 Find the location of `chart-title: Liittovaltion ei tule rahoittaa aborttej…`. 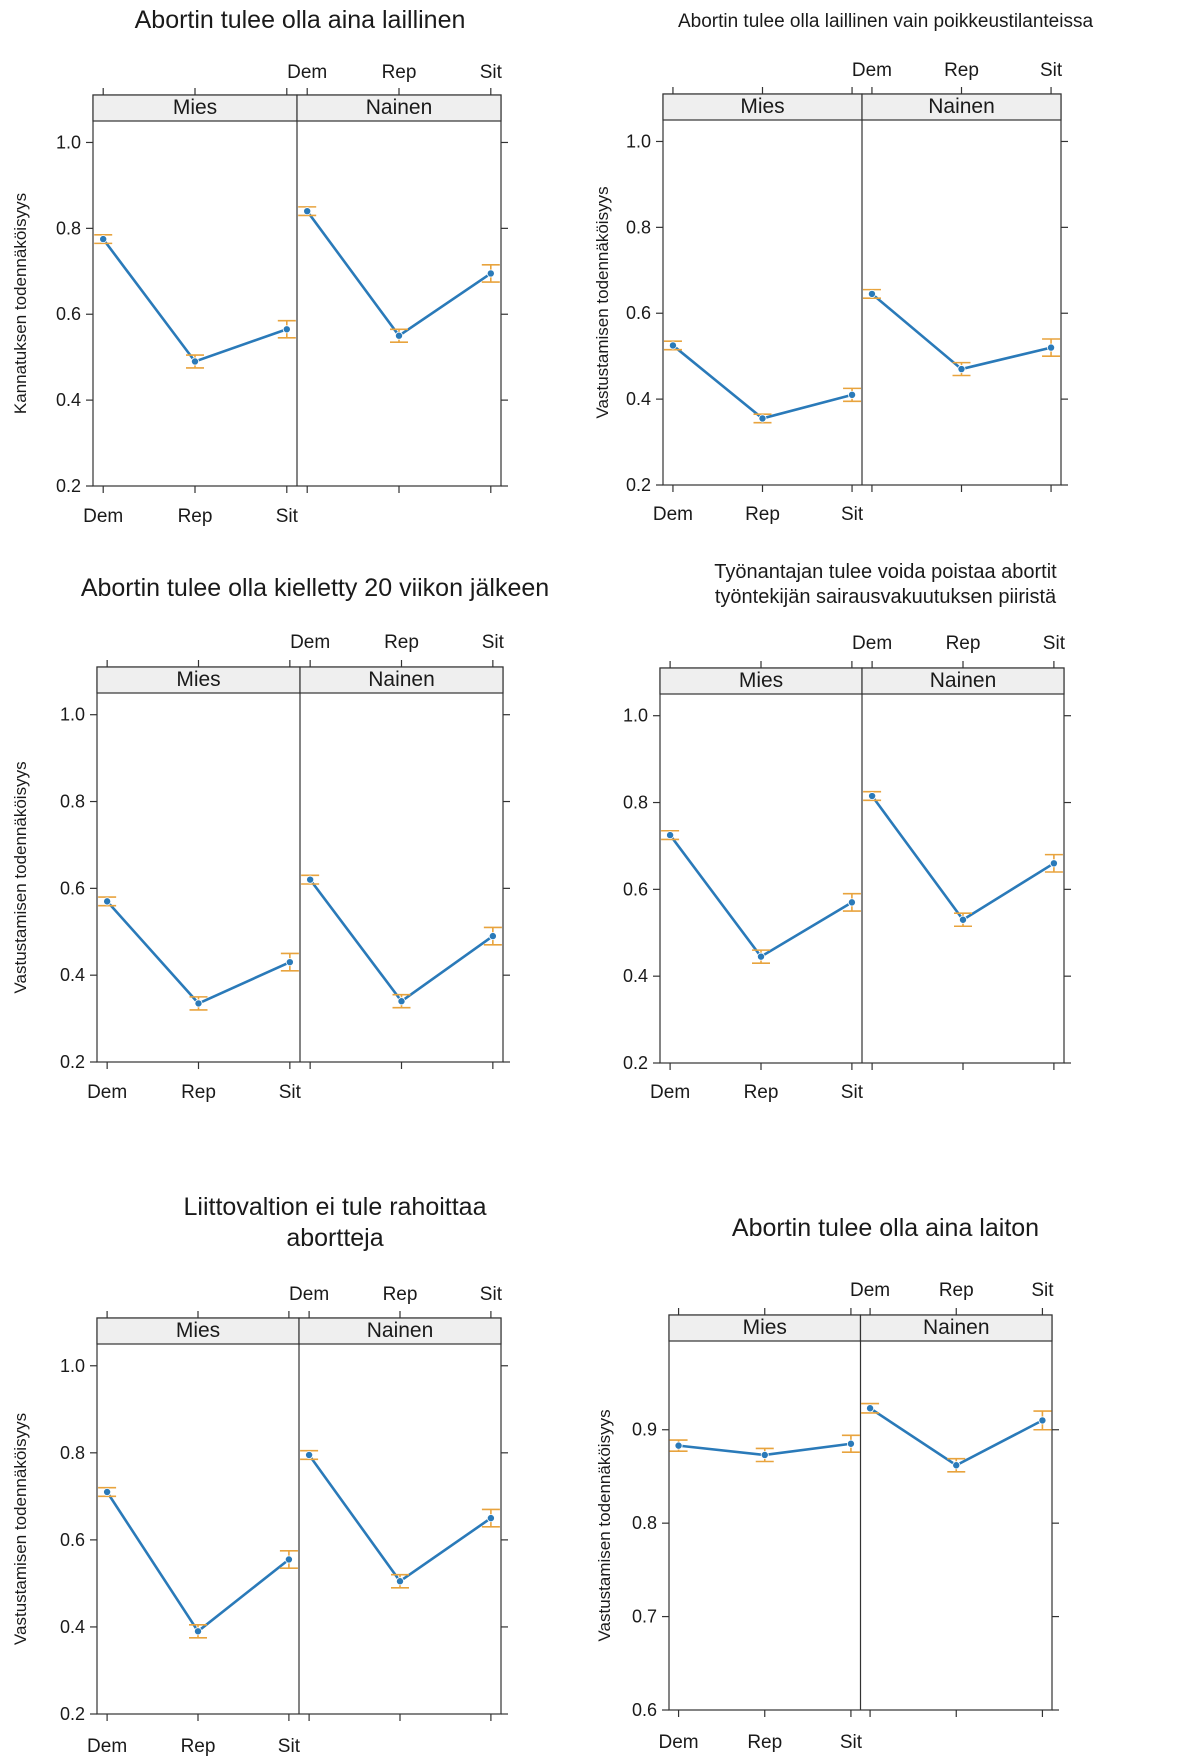

chart-title: Liittovaltion ei tule rahoittaa aborttej… is located at coordinates (335, 1223).